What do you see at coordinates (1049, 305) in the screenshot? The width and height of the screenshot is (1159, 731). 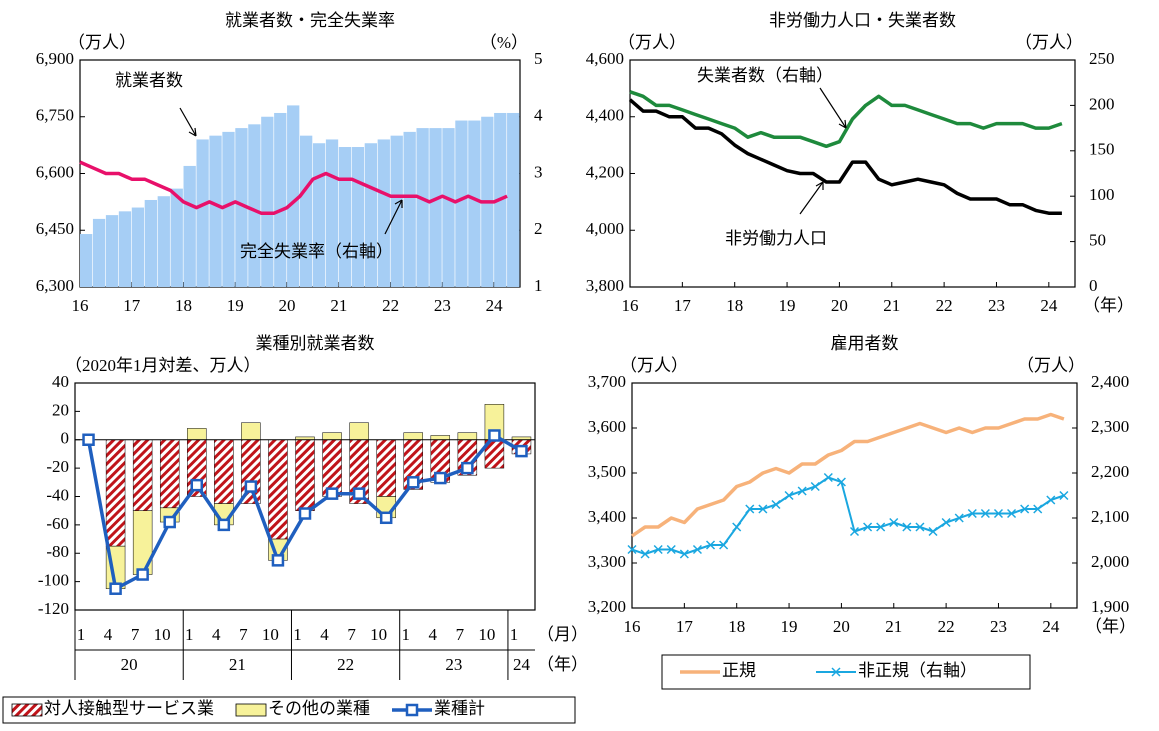 I see `x-tick-label: 24` at bounding box center [1049, 305].